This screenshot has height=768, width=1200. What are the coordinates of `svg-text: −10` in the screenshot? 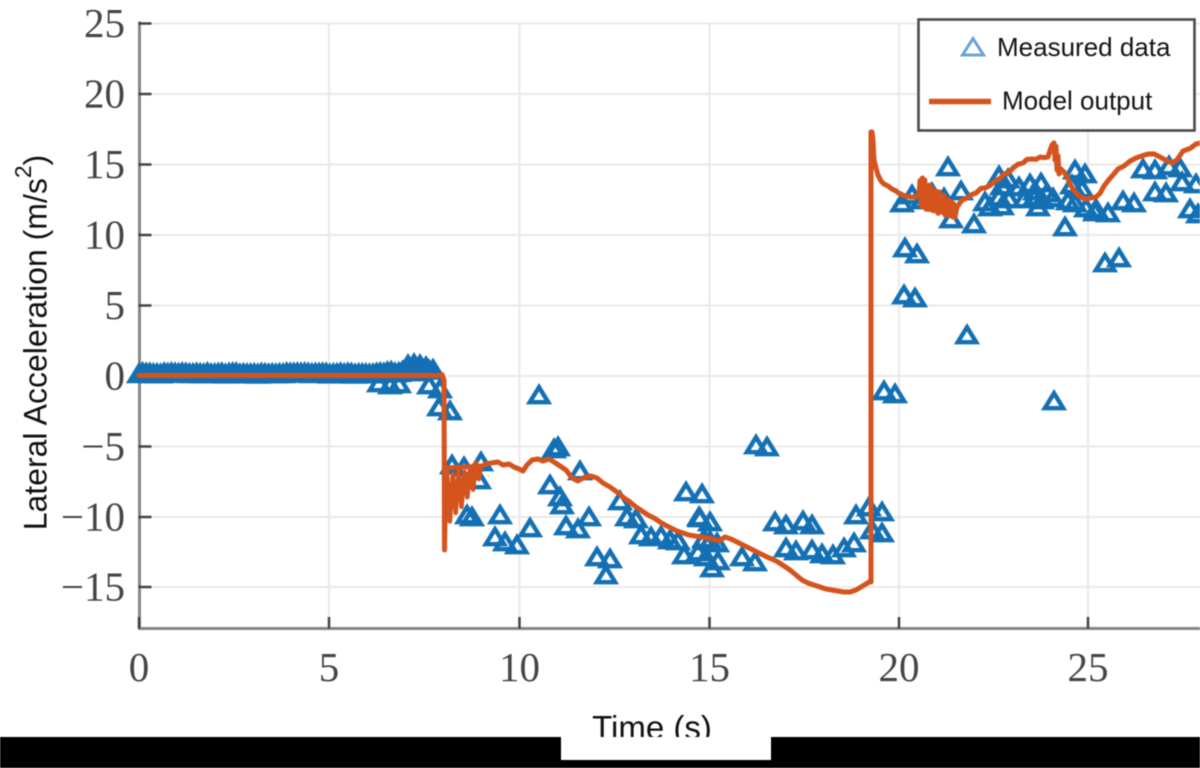 It's located at (93, 517).